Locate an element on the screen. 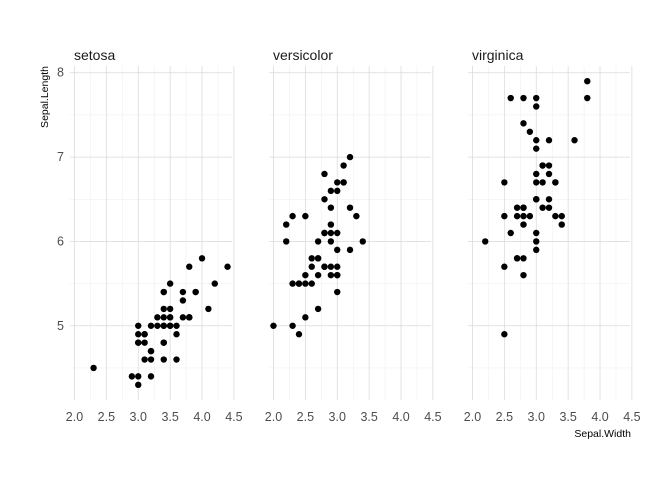 The image size is (672, 480). y-tick-label: 7 is located at coordinates (60, 157).